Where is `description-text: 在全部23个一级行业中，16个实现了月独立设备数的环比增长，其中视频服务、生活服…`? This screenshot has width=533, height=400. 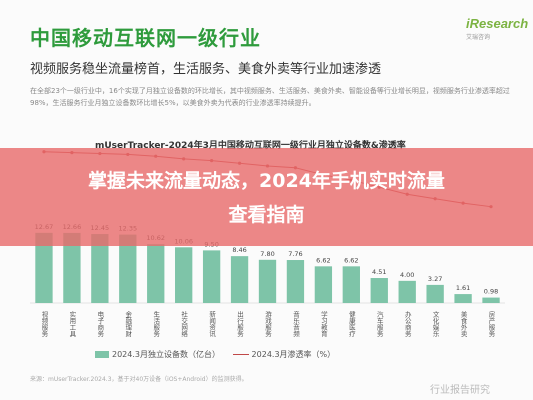
description-text: 在全部23个一级行业中，16个实现了月独立设备数的环比增长，其中视频服务、生活服… is located at coordinates (270, 97).